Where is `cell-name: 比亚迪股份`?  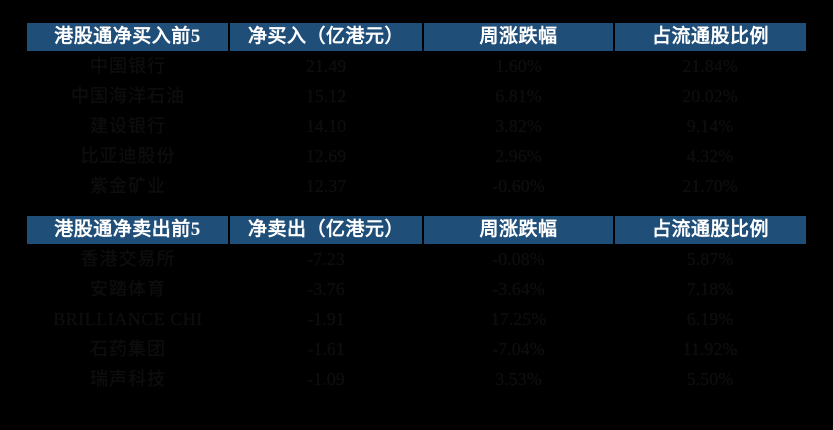
cell-name: 比亚迪股份 is located at coordinates (128, 156).